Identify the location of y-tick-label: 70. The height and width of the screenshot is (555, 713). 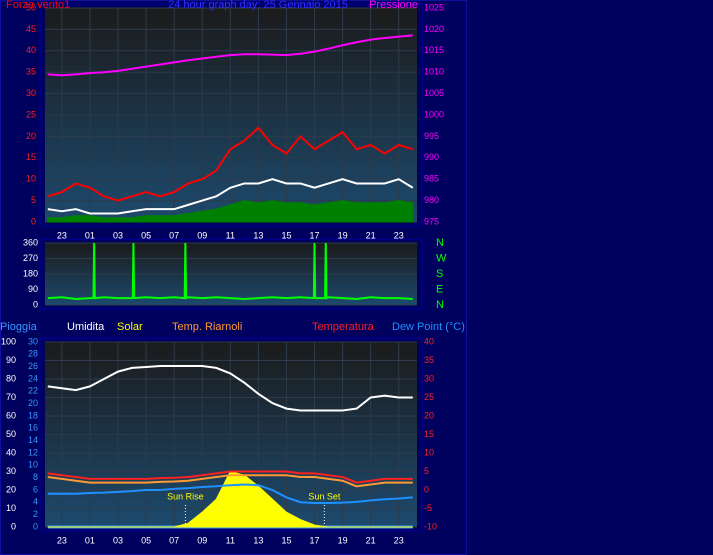
(11, 397).